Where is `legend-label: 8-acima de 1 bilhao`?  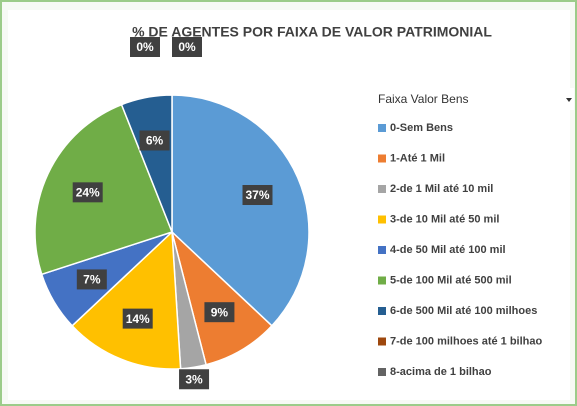 legend-label: 8-acima de 1 bilhao is located at coordinates (441, 372).